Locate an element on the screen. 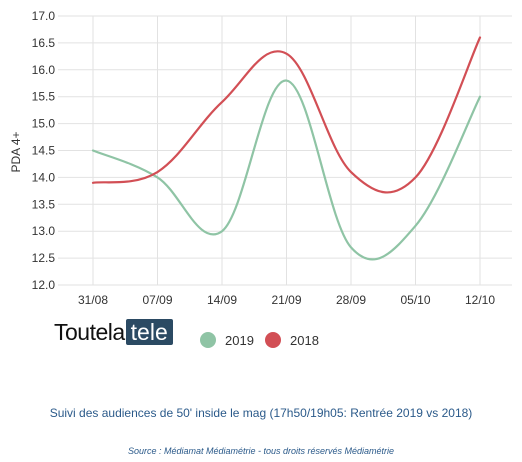 The height and width of the screenshot is (462, 522). x-tick-label: 21/09 is located at coordinates (286, 300).